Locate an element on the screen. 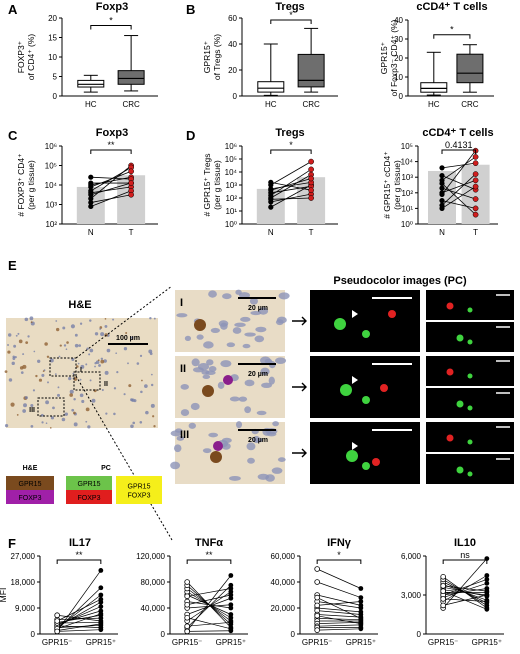  chart-title: Foxp3 is located at coordinates (112, 7).